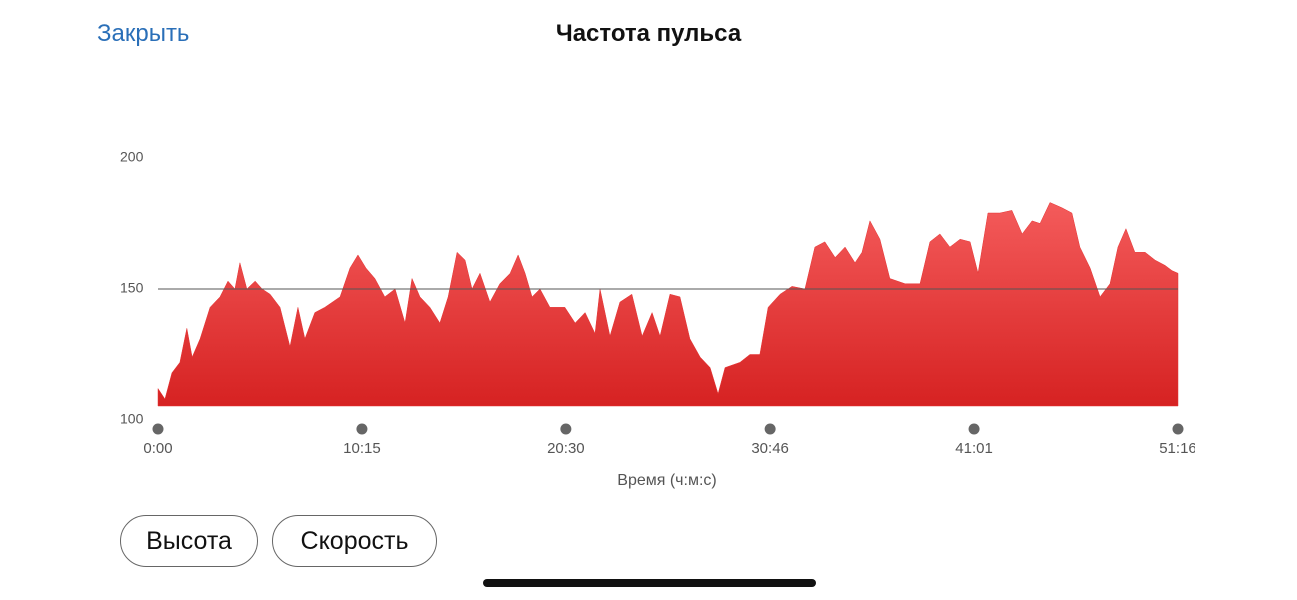 This screenshot has height=600, width=1297. I want to click on speed-button: Скорость, so click(354, 541).